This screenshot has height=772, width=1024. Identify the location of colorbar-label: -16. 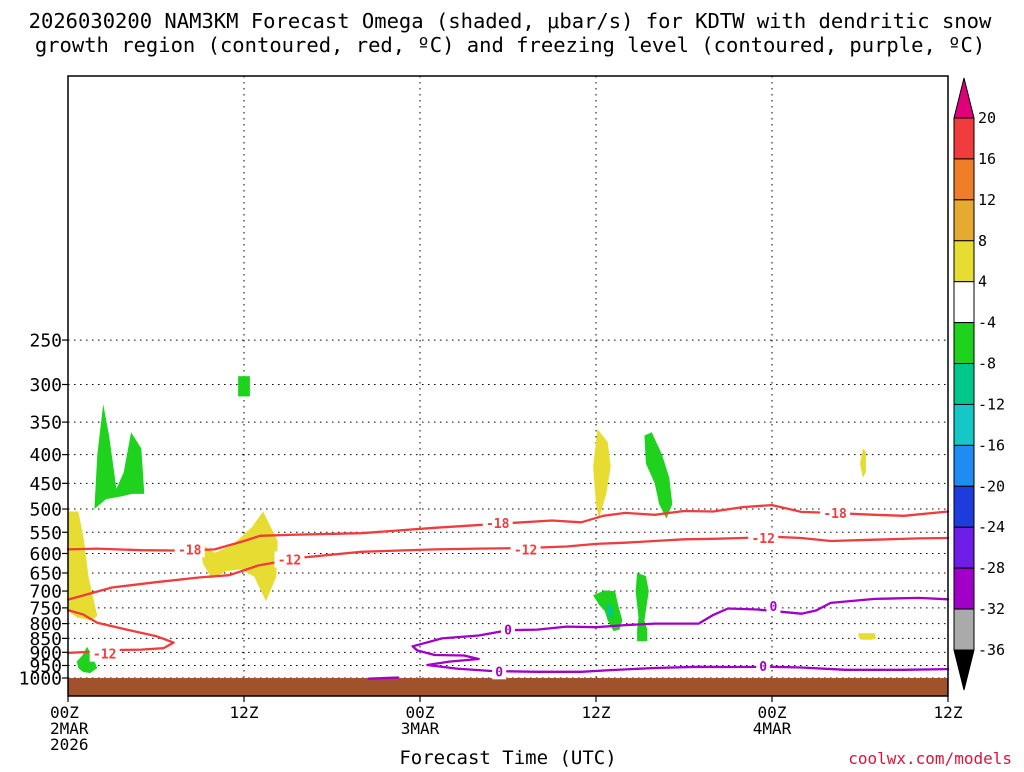
(991, 445).